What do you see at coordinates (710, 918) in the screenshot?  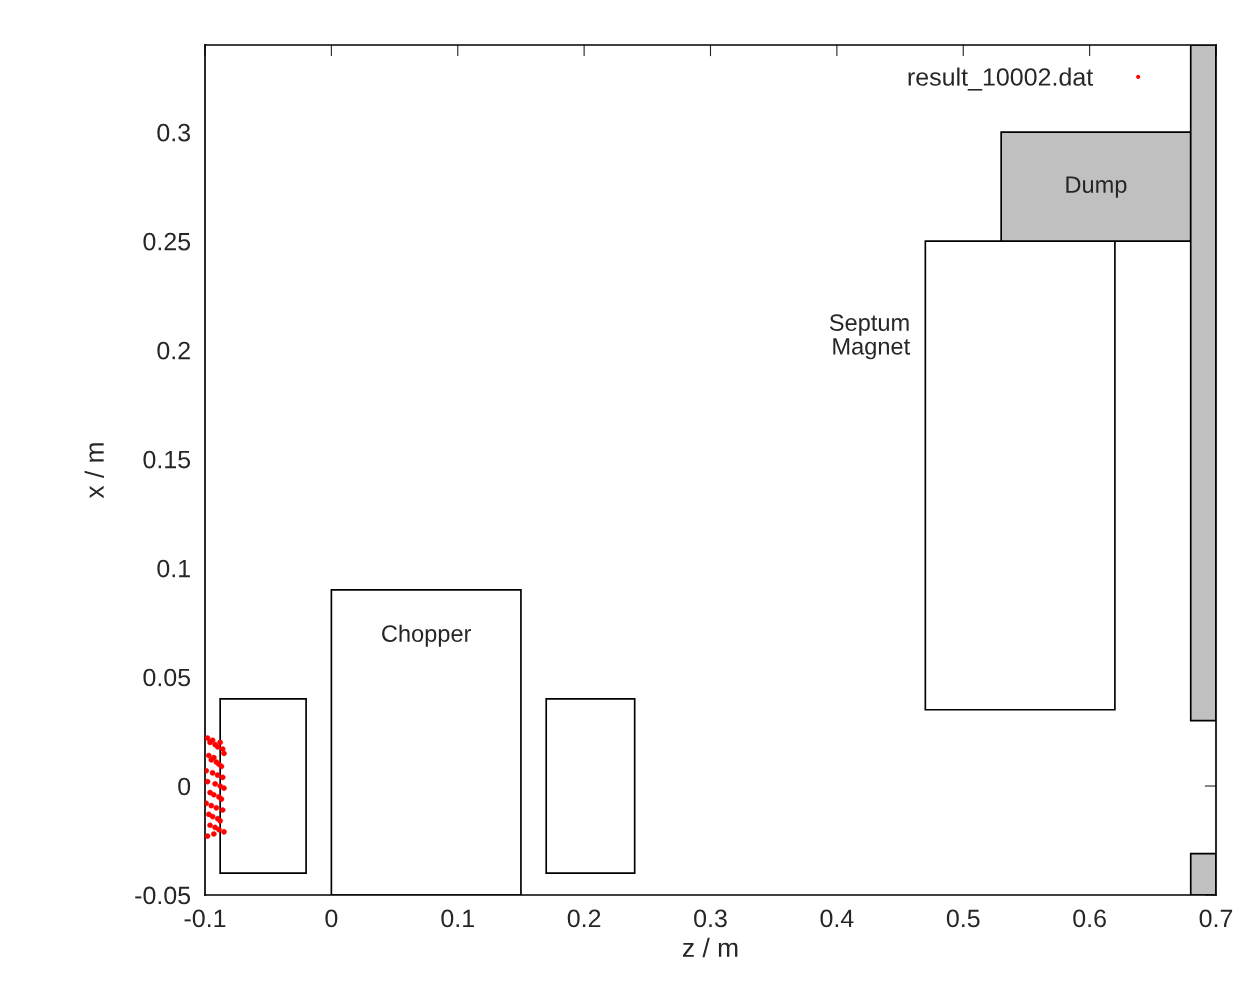 I see `x-tick-label: 0.3` at bounding box center [710, 918].